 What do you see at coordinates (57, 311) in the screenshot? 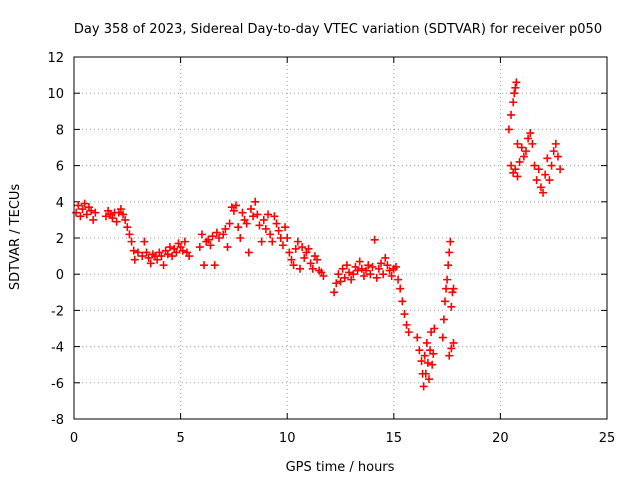
I see `y-tick-label: -2` at bounding box center [57, 311].